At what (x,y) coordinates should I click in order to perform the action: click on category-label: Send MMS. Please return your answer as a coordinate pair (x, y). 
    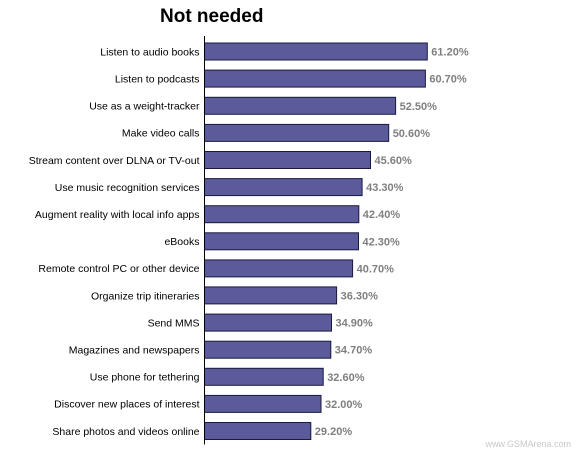
    Looking at the image, I should click on (174, 323).